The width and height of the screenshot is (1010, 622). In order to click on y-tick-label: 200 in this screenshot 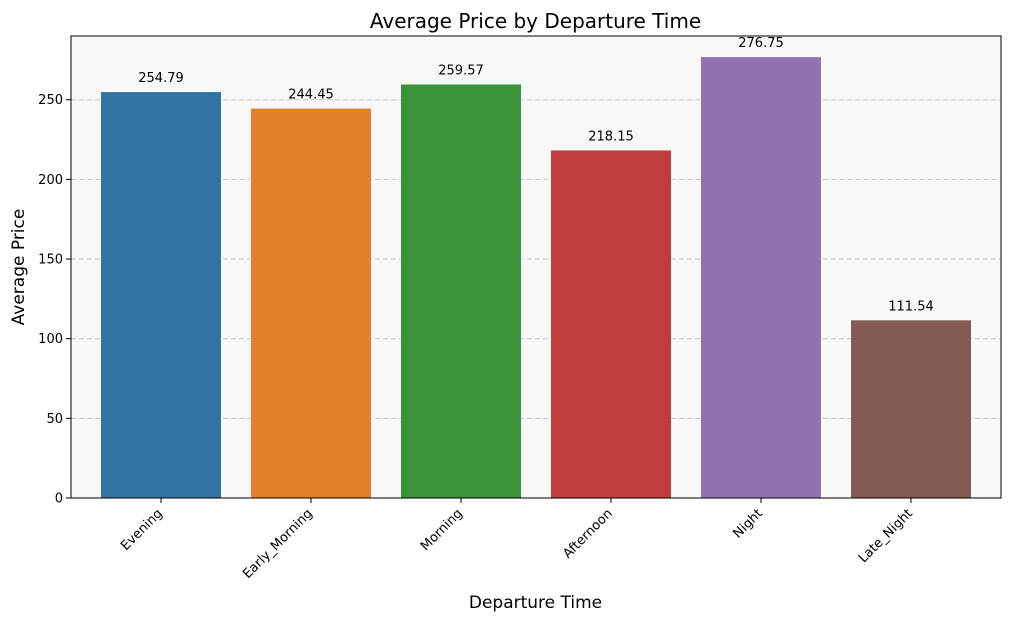, I will do `click(50, 180)`.